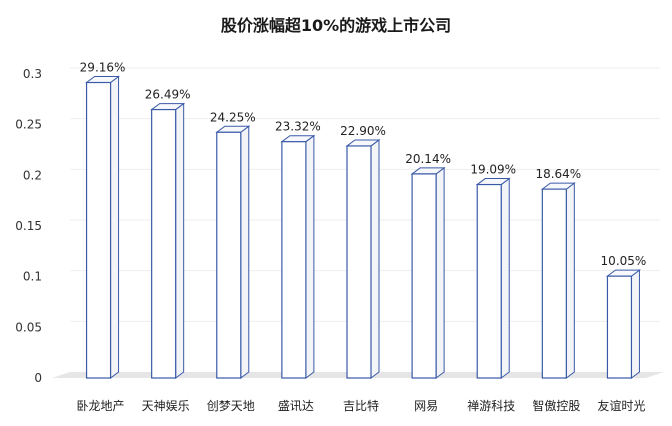  I want to click on y-tick-label: 0.15, so click(28, 226).